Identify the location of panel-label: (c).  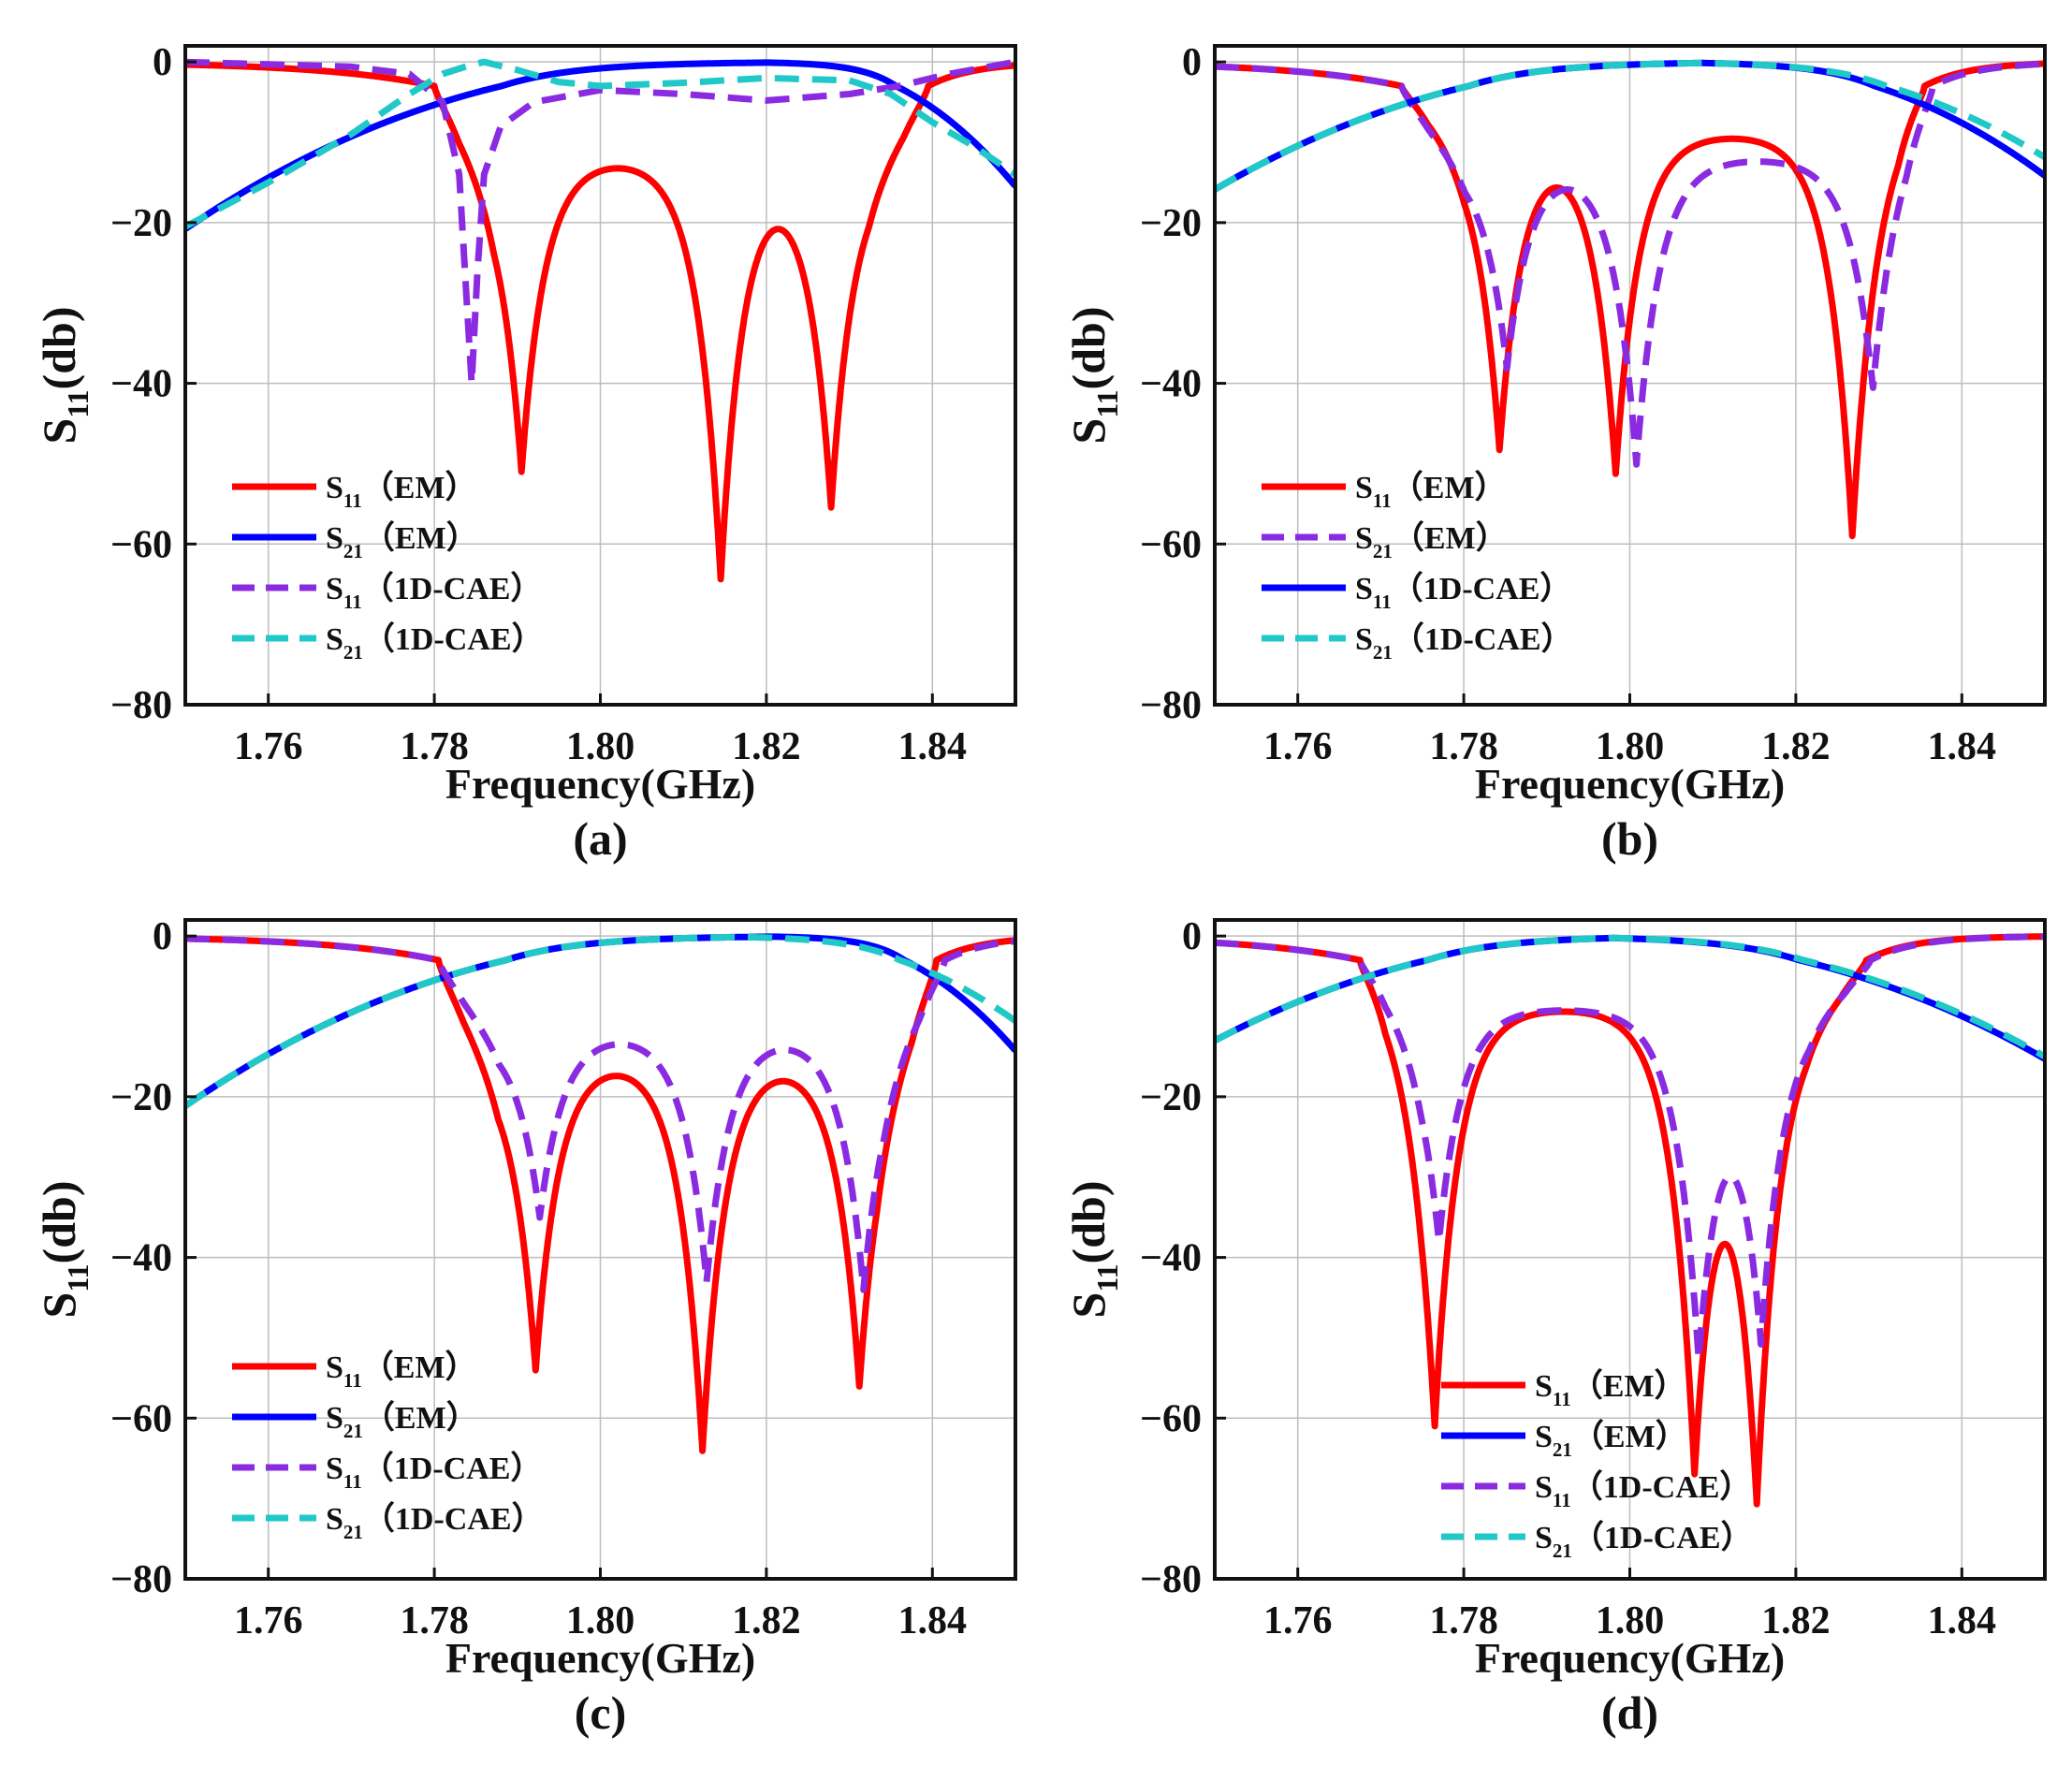
(601, 1712).